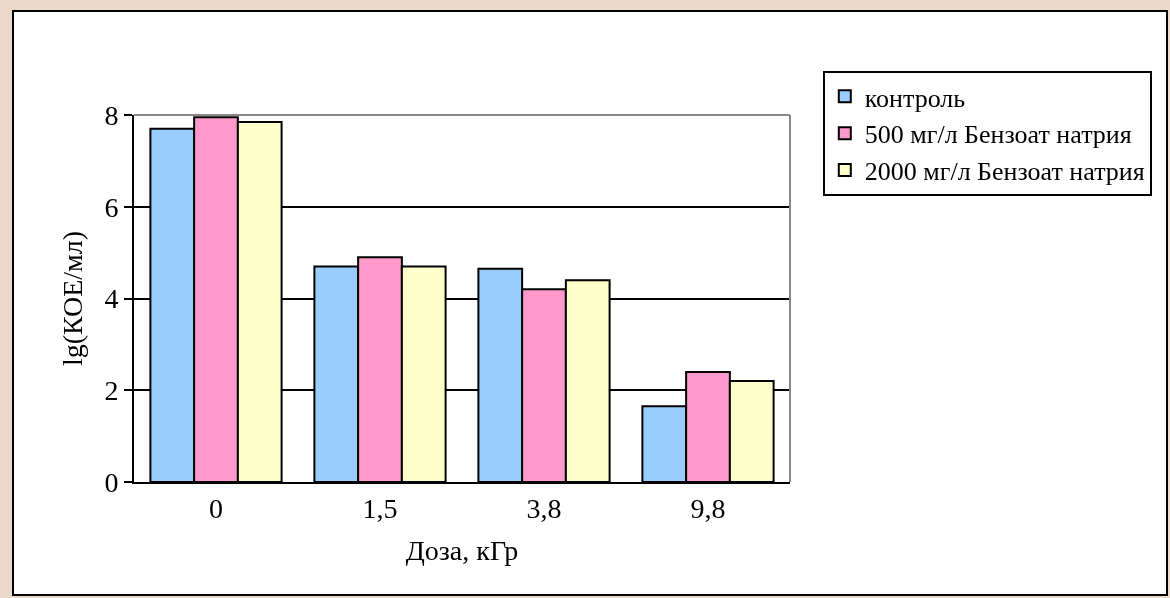 This screenshot has height=598, width=1170. What do you see at coordinates (111, 299) in the screenshot?
I see `y-tick-label: 4` at bounding box center [111, 299].